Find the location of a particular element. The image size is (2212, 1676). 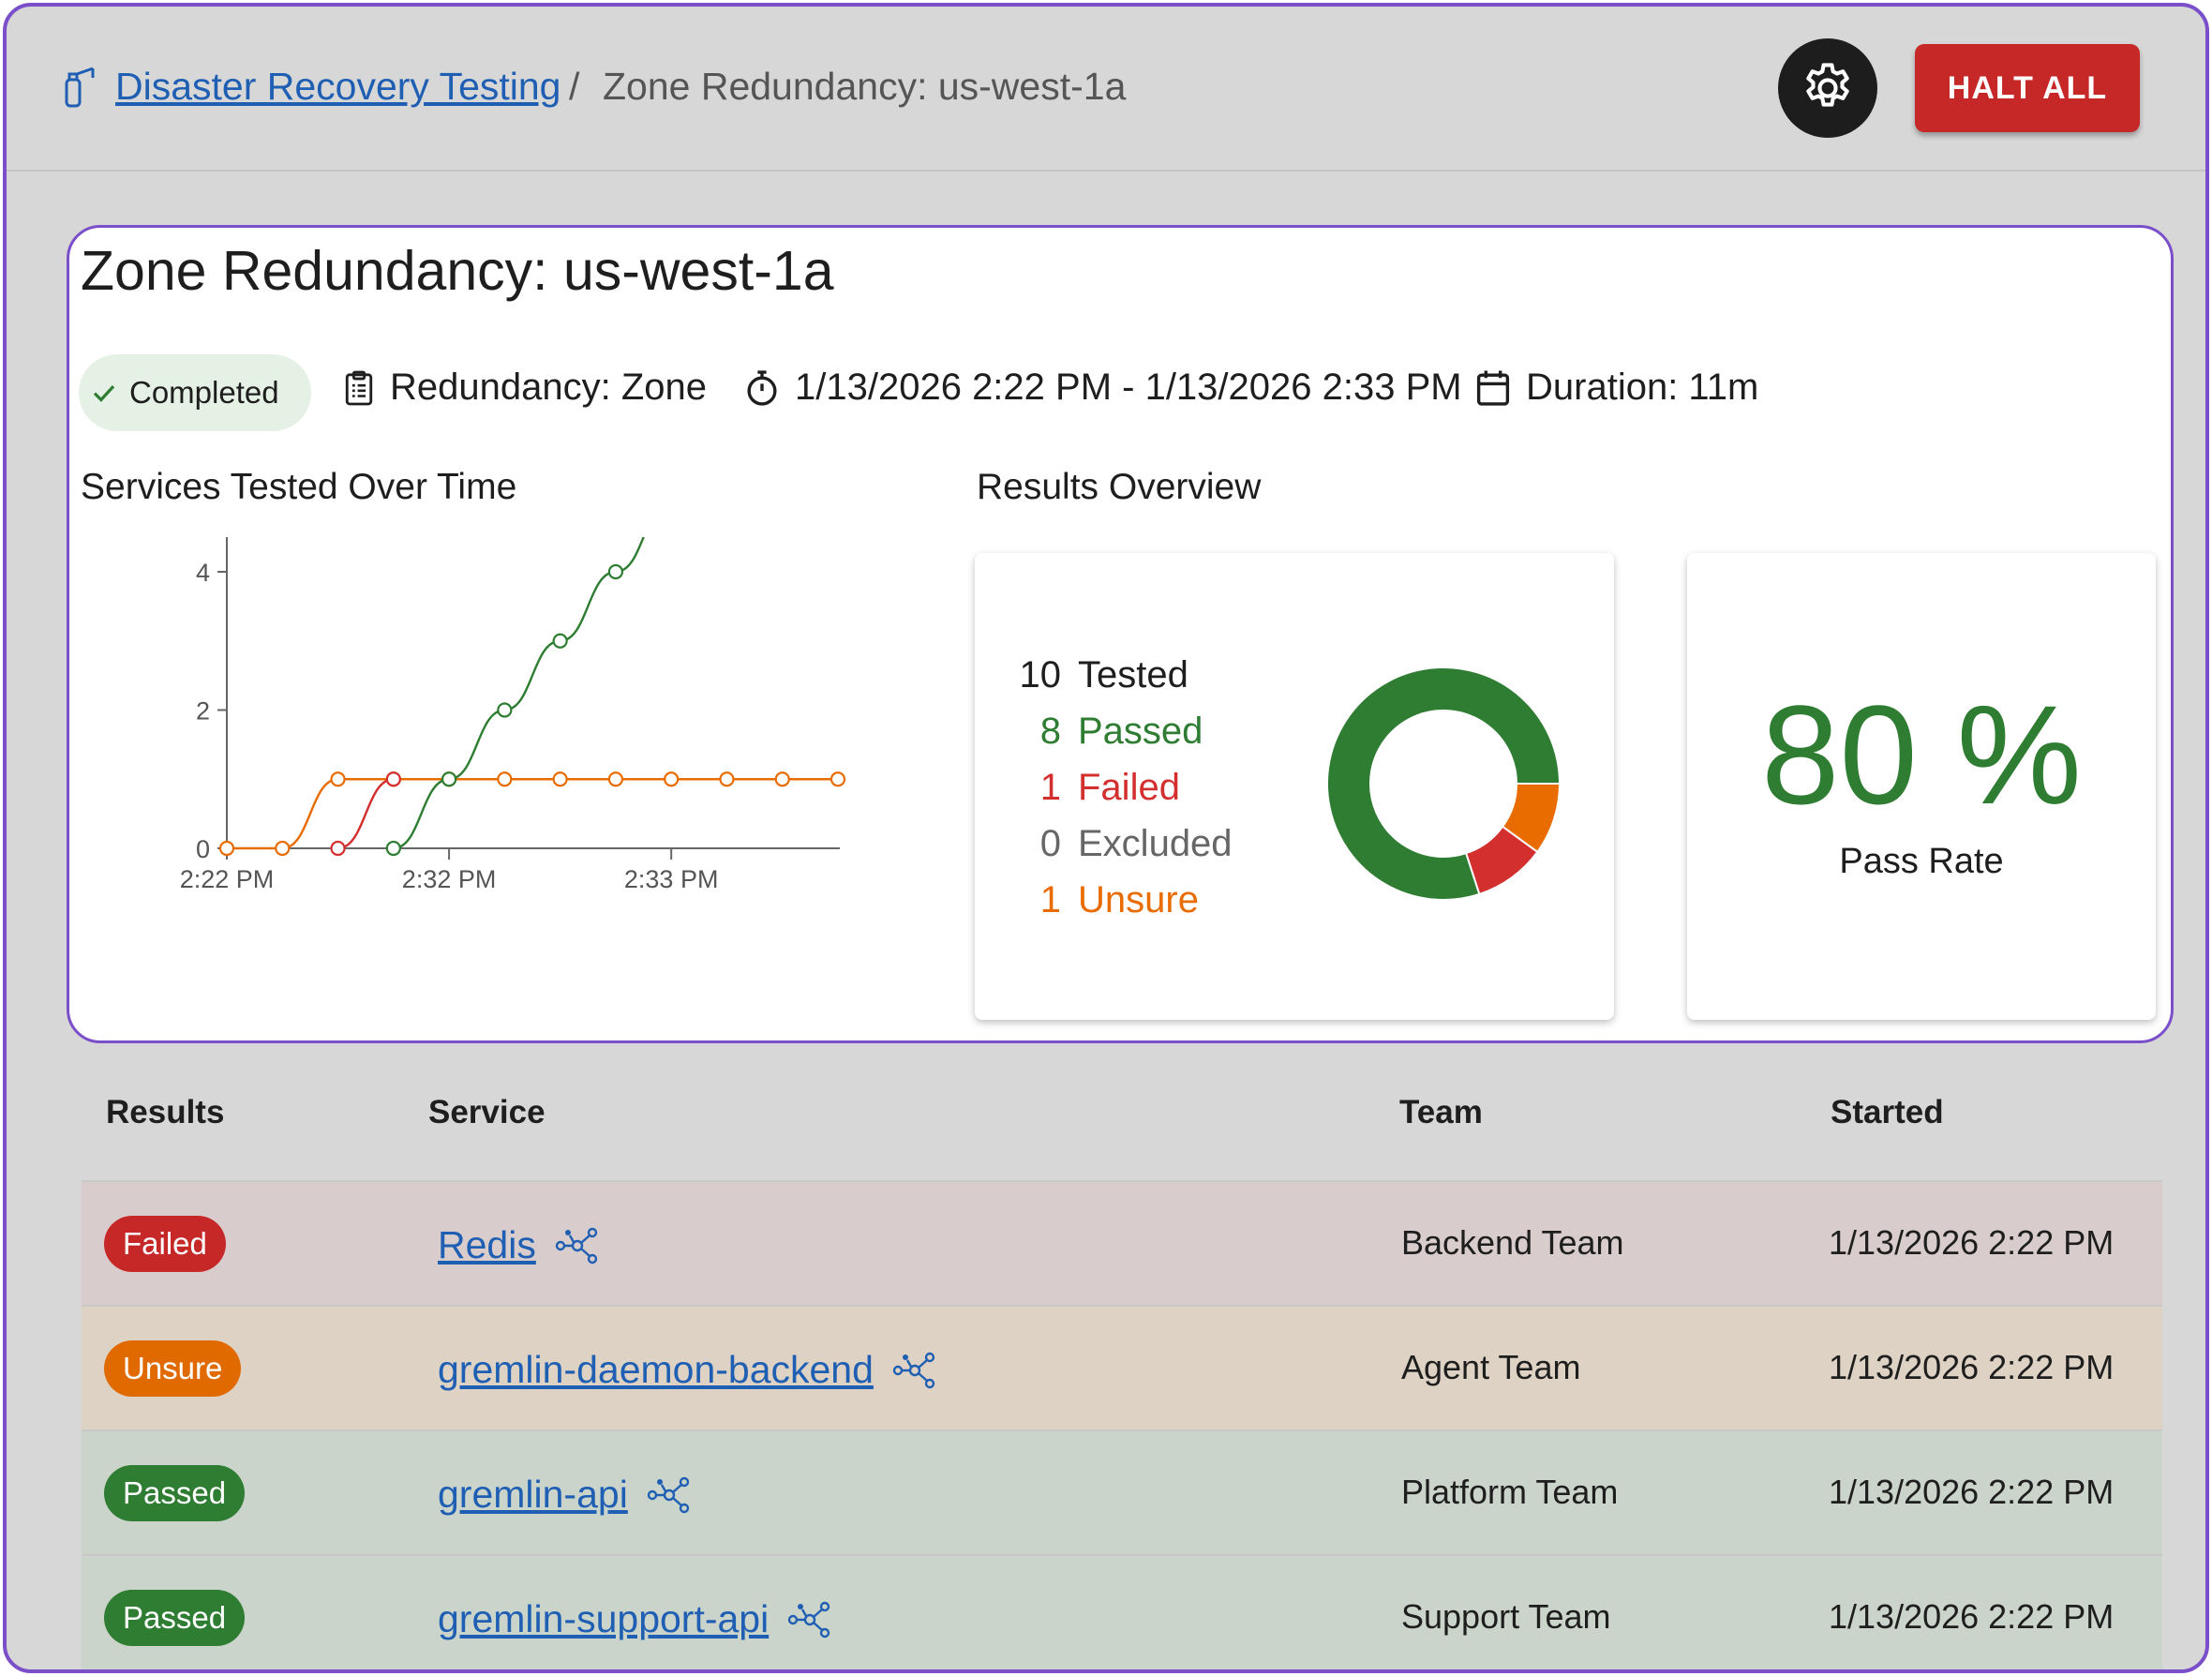

duration-label: Duration: 11m is located at coordinates (1642, 388).